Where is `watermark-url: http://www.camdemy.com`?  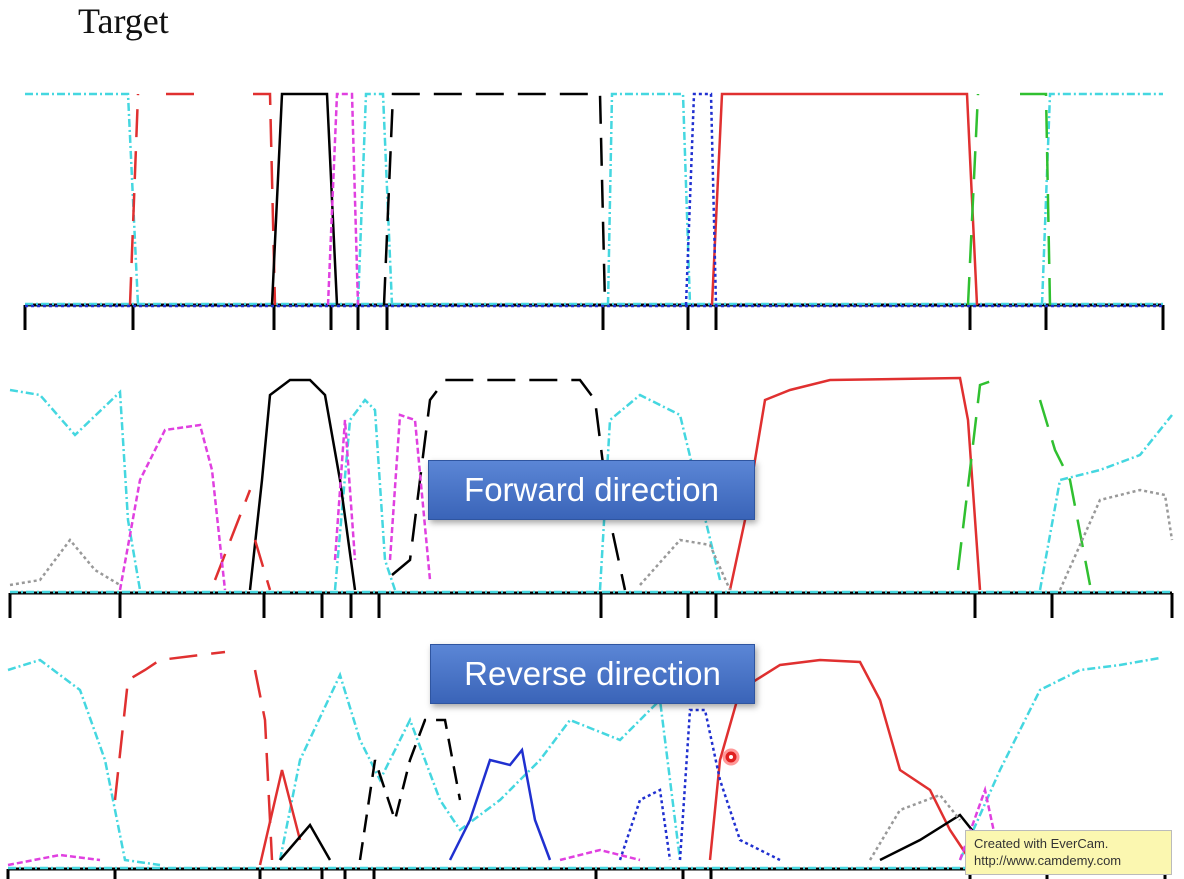 watermark-url: http://www.camdemy.com is located at coordinates (1048, 860).